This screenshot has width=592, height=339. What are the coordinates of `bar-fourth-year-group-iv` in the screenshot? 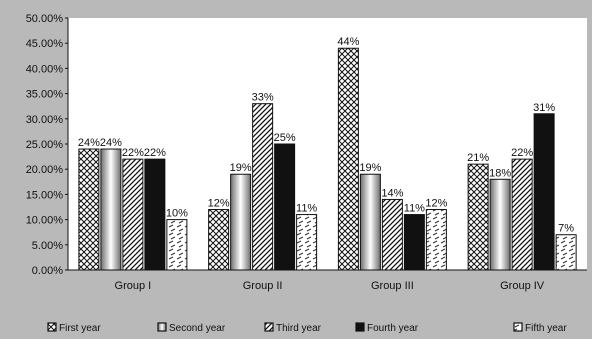 It's located at (544, 192).